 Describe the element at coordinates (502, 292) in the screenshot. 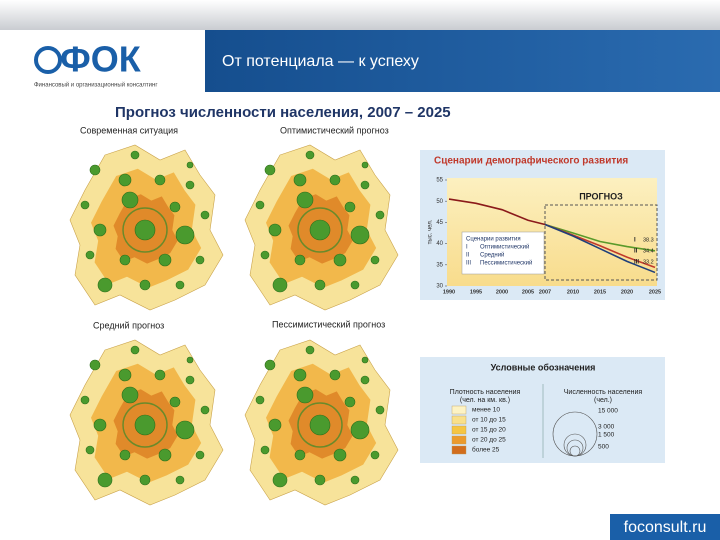

I see `x-tick-label: 2000` at that location.